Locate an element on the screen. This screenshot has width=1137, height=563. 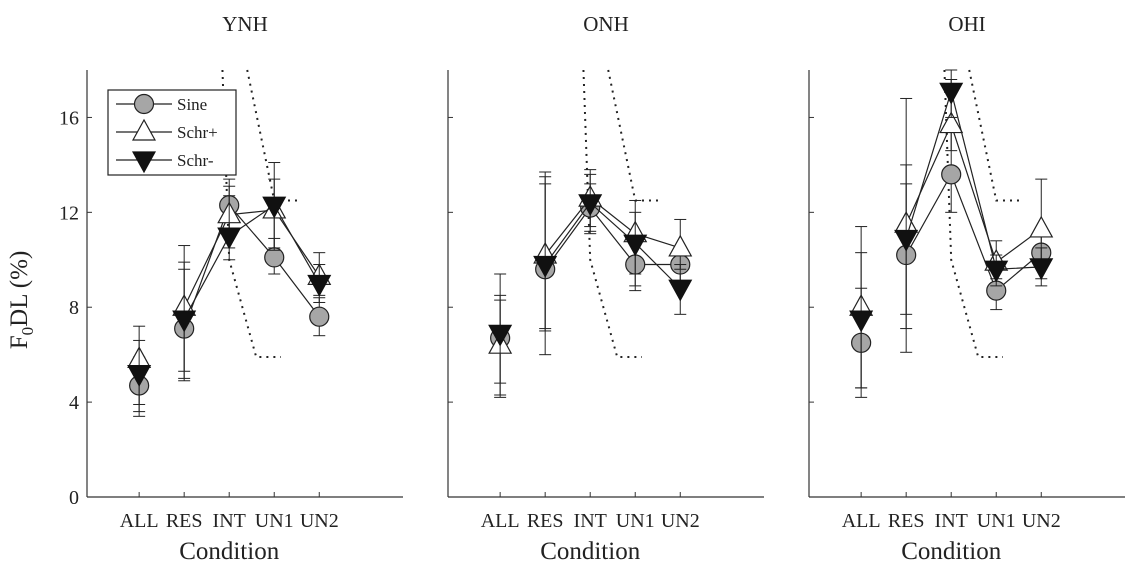
y-tick-label: 4 is located at coordinates (74, 403).